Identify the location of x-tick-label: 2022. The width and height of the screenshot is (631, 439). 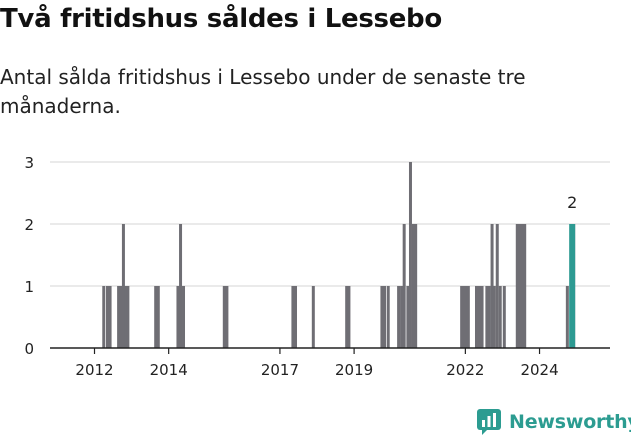
(465, 370).